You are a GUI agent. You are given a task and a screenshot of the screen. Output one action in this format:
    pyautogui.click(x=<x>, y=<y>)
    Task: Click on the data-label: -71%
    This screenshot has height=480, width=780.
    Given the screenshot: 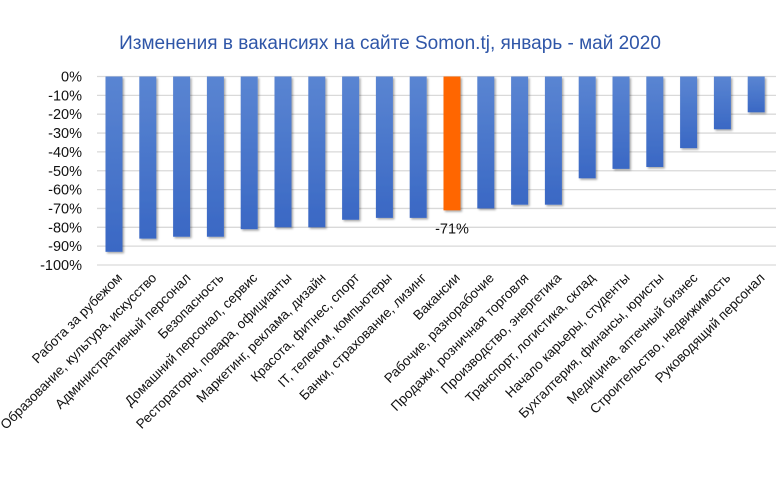 What is the action you would take?
    pyautogui.click(x=452, y=229)
    